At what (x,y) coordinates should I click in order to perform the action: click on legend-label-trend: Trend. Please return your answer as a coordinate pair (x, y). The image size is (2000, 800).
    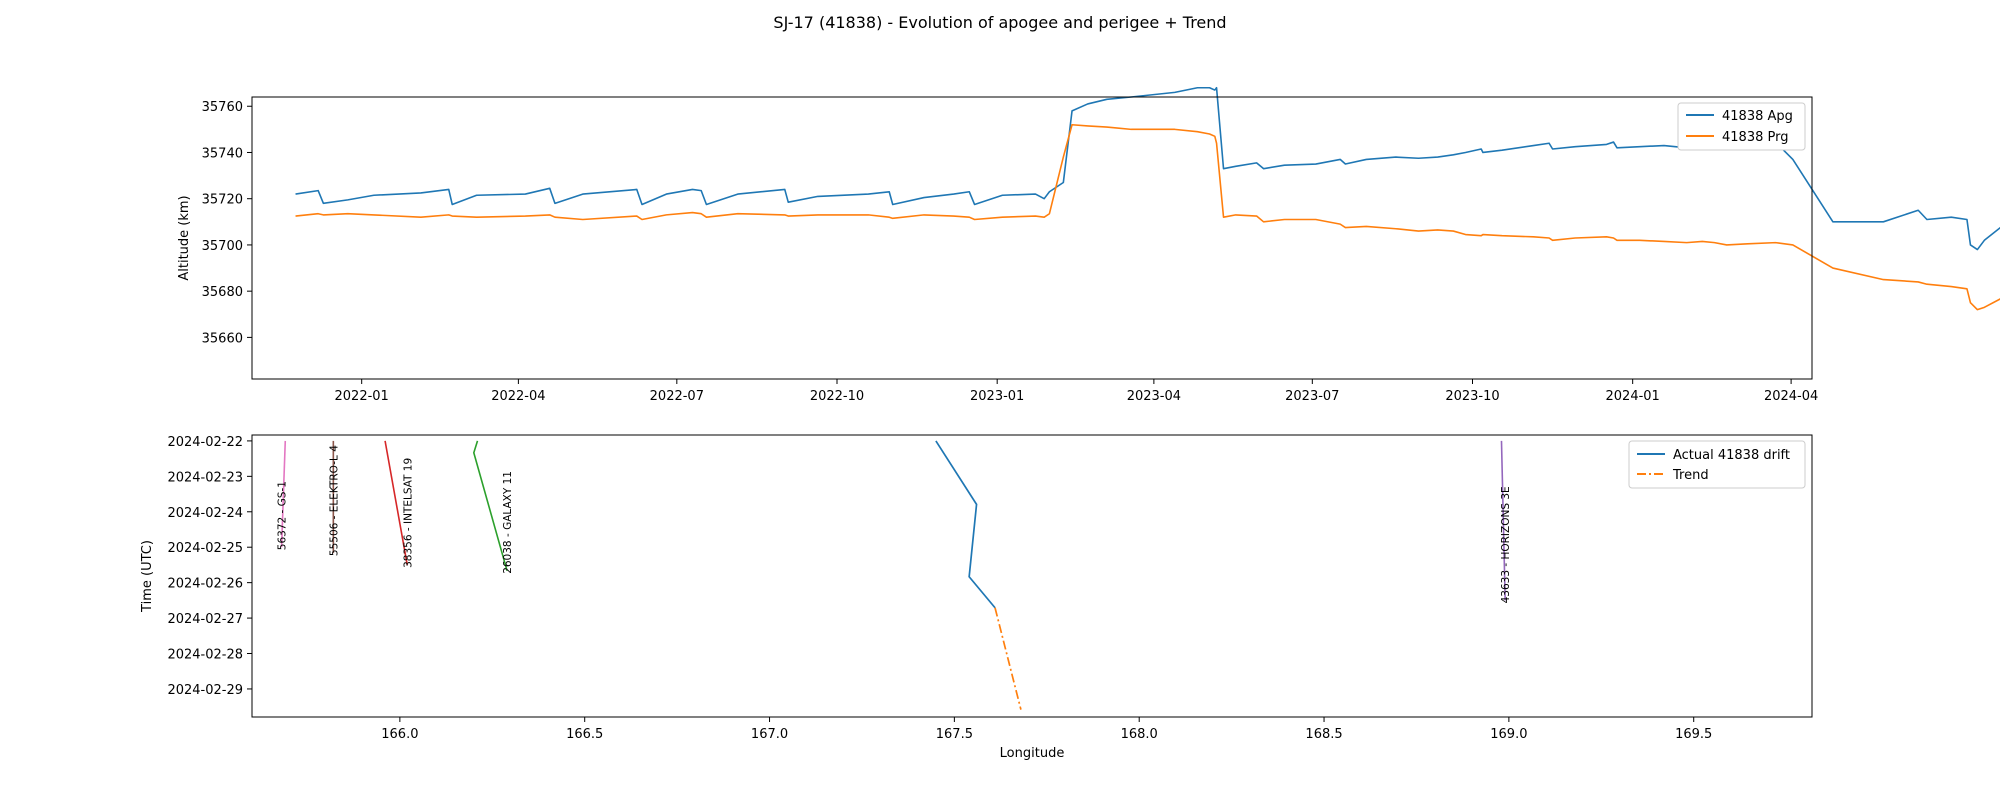
    Looking at the image, I should click on (1690, 475).